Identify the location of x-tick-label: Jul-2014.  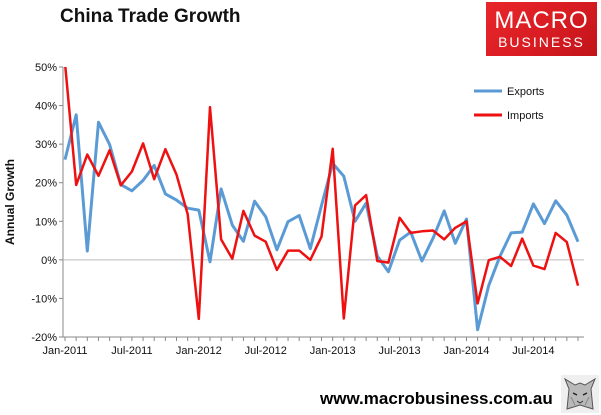
(533, 351).